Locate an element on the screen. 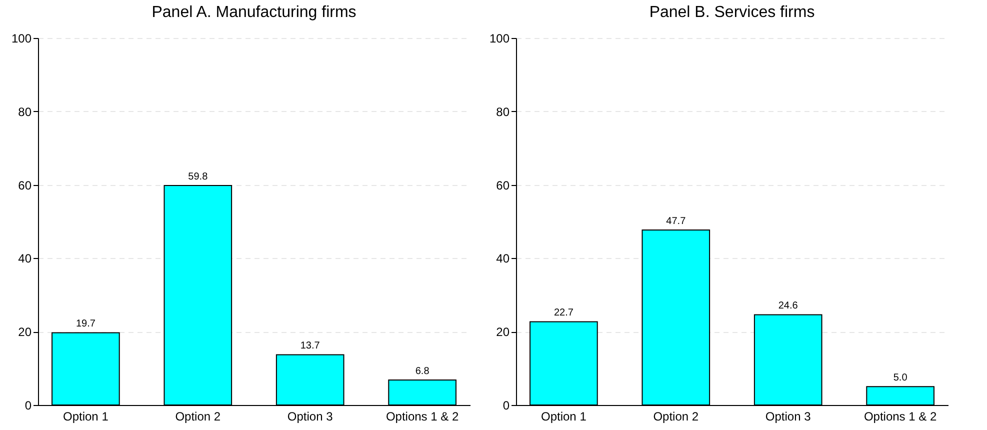 The height and width of the screenshot is (430, 987). data-label: 47.7 is located at coordinates (676, 221).